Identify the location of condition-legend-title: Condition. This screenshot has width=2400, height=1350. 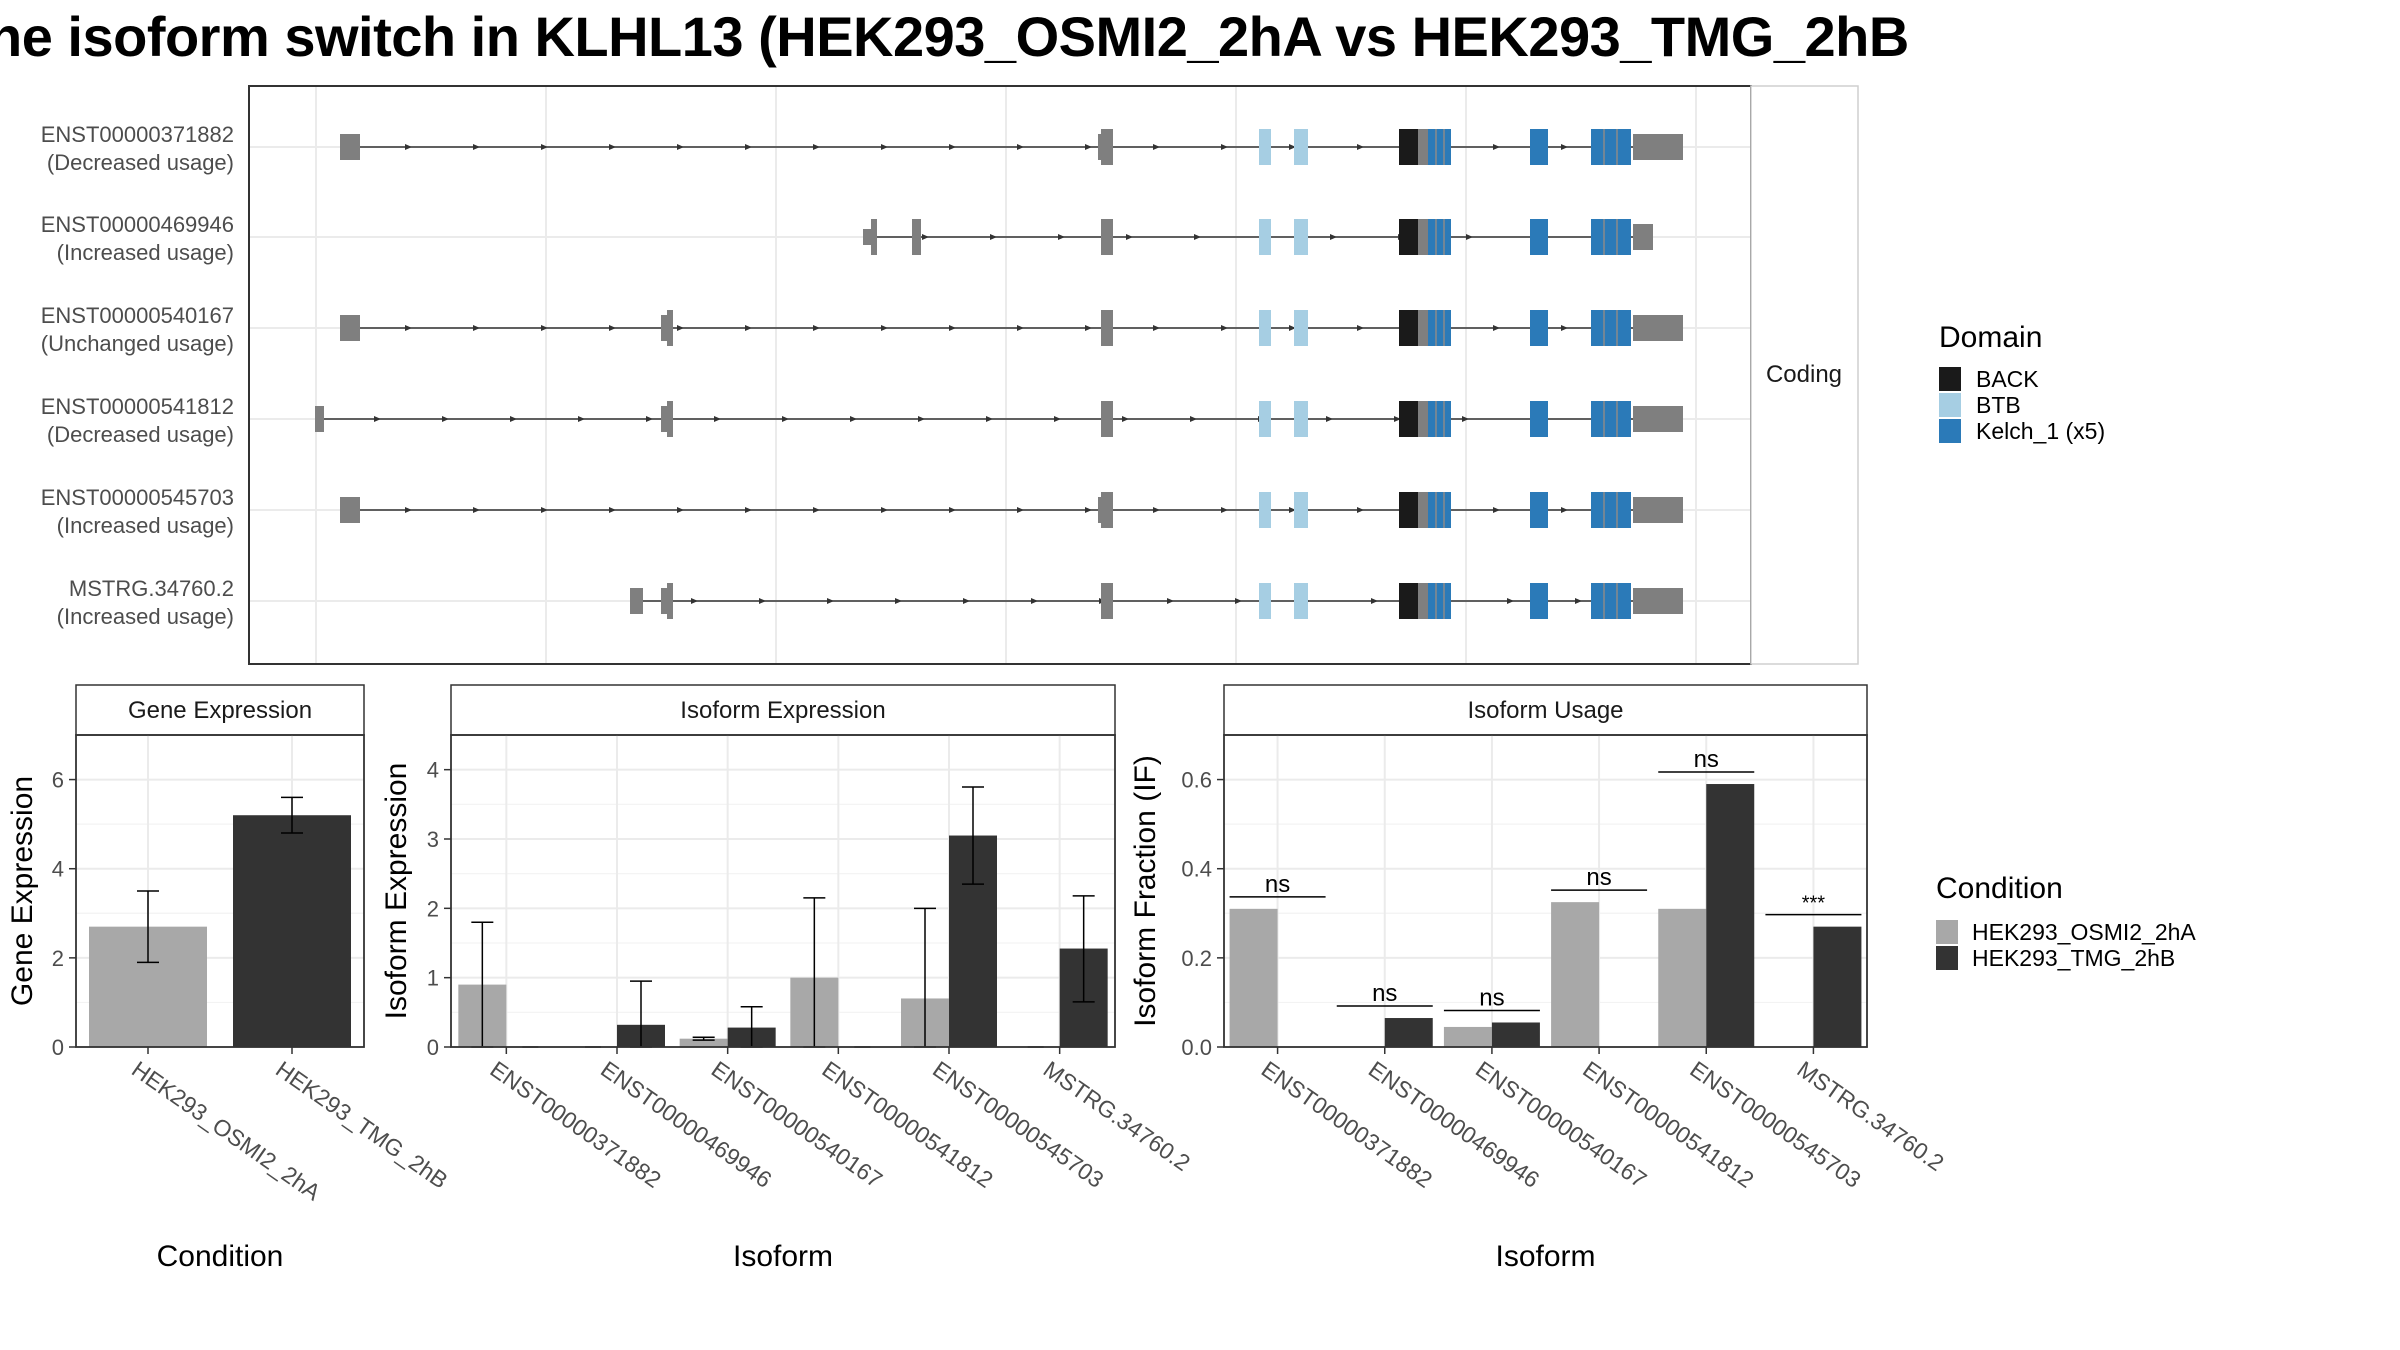
(1999, 888).